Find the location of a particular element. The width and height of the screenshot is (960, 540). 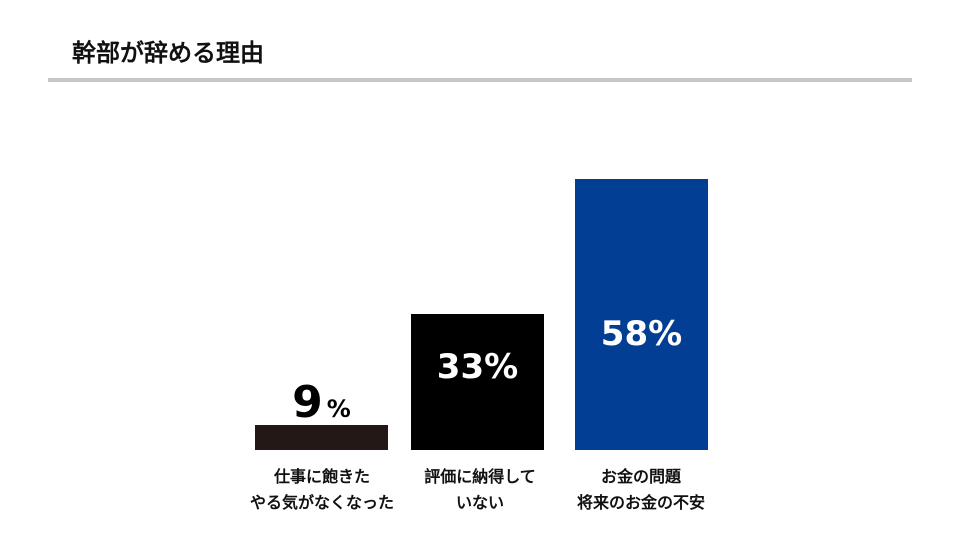

category-label-2-line-2: いない is located at coordinates (479, 502).